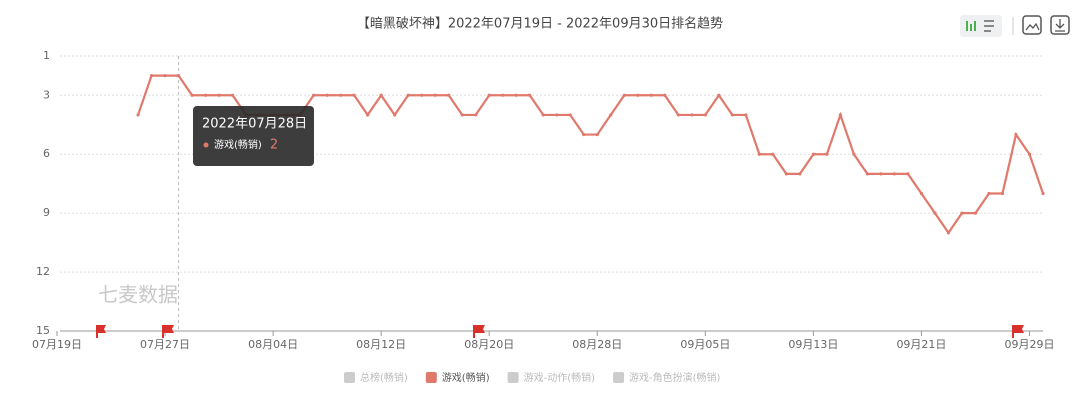  Describe the element at coordinates (46, 55) in the screenshot. I see `y-tick-label: 1` at that location.